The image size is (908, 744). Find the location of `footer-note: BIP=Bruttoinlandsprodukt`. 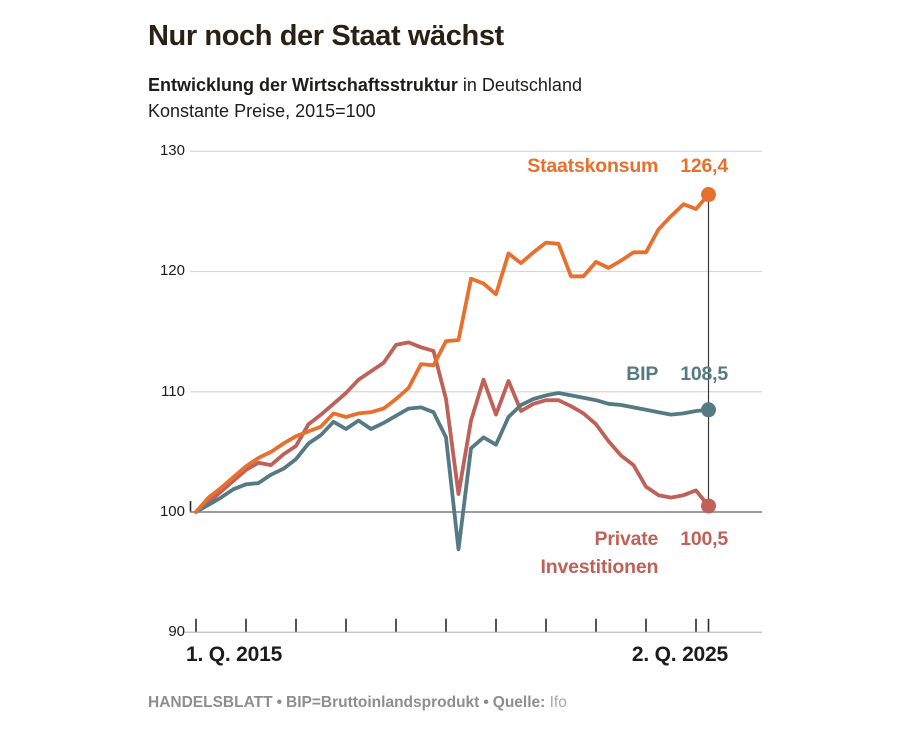

footer-note: BIP=Bruttoinlandsprodukt is located at coordinates (383, 702).